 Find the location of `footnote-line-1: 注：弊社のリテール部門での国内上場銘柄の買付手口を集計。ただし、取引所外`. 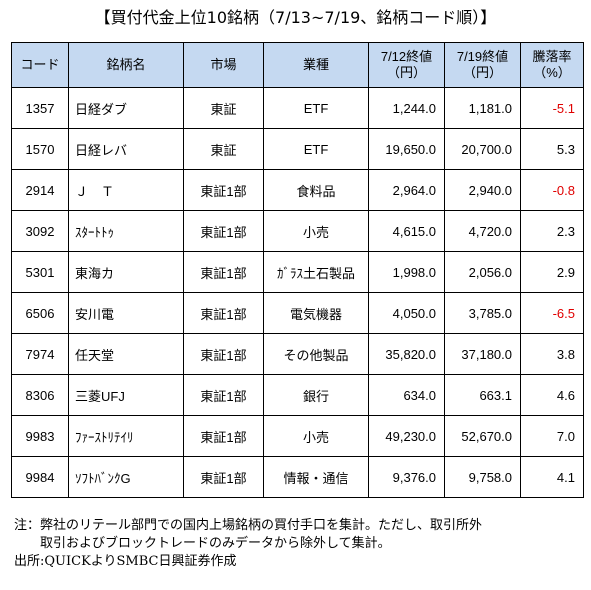

footnote-line-1: 注：弊社のリテール部門での国内上場銘柄の買付手口を集計。ただし、取引所外 is located at coordinates (248, 525).